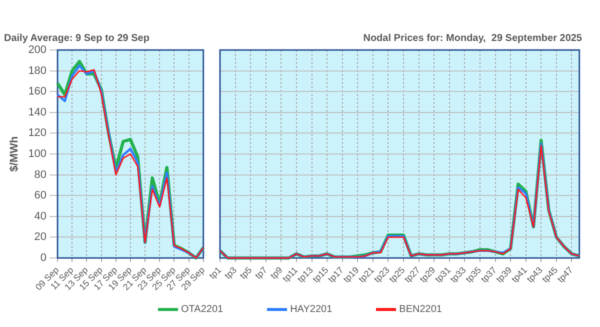  I want to click on x-tick-label: tp5, so click(246, 272).